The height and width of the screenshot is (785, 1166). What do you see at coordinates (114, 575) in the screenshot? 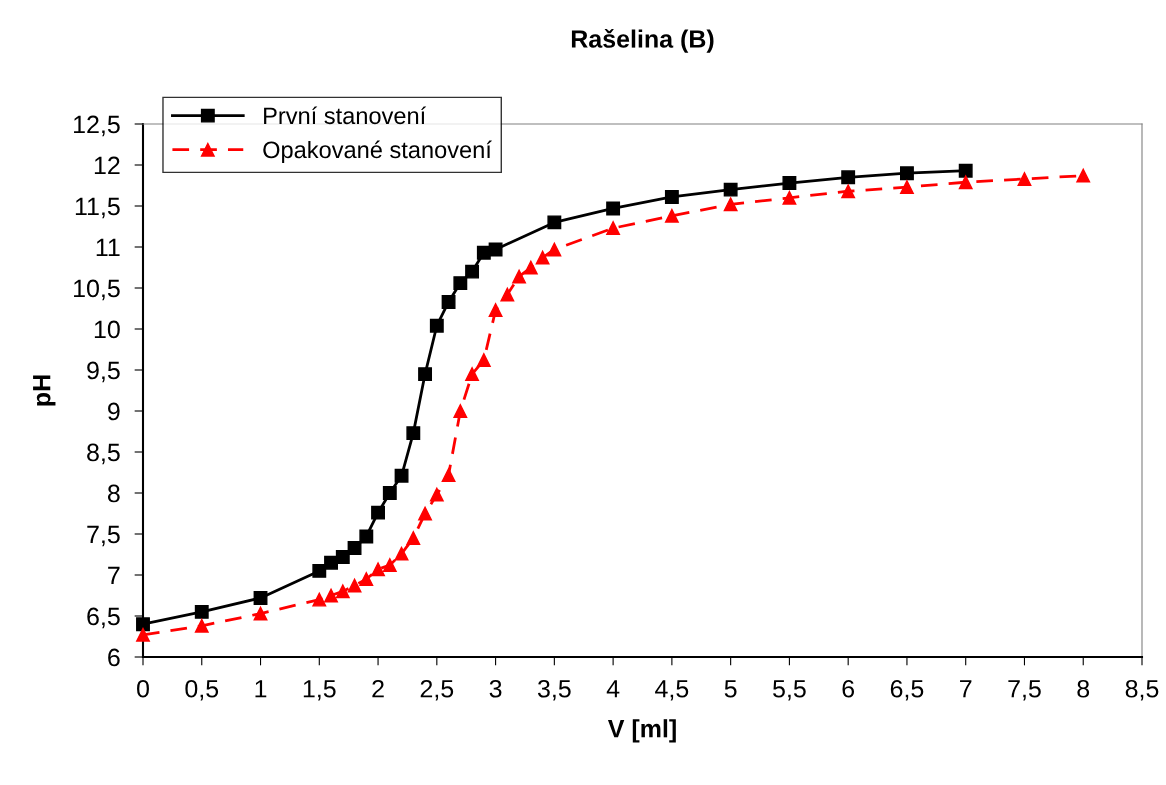
I see `y-tick-label: 7` at bounding box center [114, 575].